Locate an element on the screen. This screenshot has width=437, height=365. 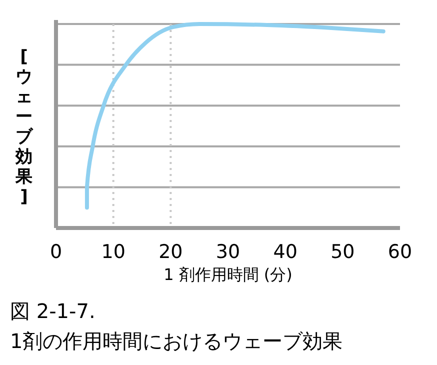
x-tick-label: 30 is located at coordinates (228, 252).